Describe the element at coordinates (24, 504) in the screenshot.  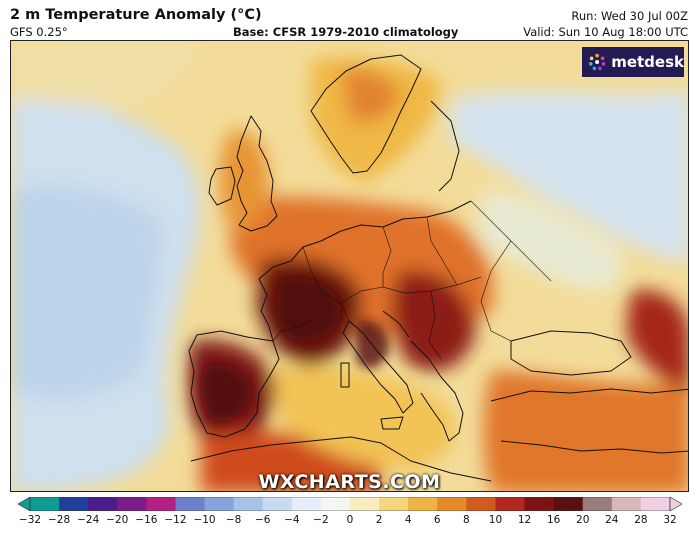
I see `colorbar-left-arrow` at that location.